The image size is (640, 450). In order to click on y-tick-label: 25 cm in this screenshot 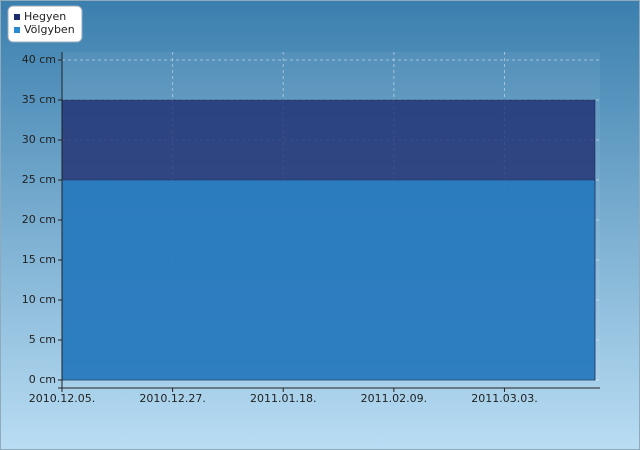, I will do `click(39, 179)`.